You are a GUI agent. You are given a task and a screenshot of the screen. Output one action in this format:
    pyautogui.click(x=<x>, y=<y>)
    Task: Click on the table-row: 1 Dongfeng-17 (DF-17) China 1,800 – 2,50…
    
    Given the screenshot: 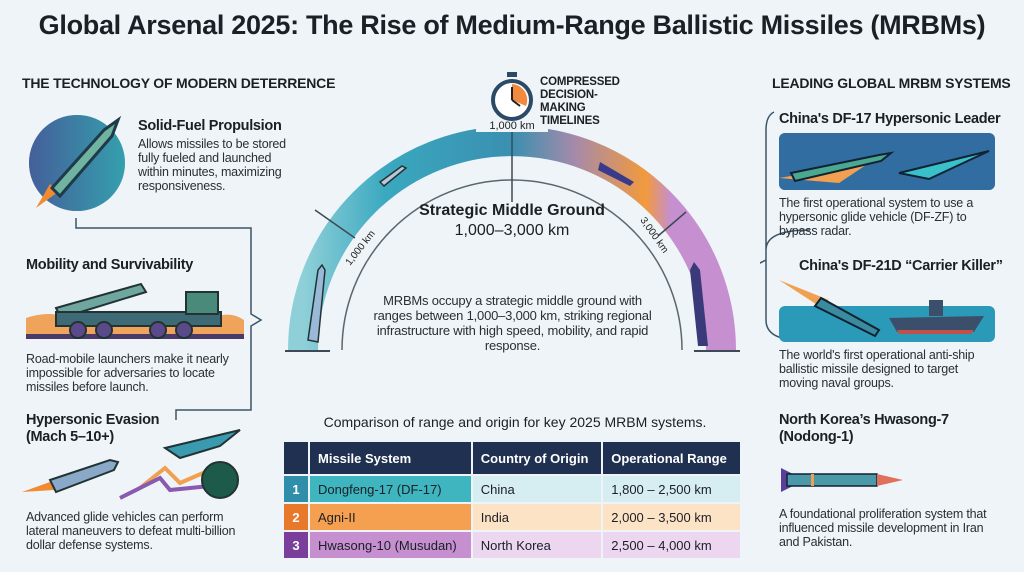 What is the action you would take?
    pyautogui.click(x=512, y=489)
    